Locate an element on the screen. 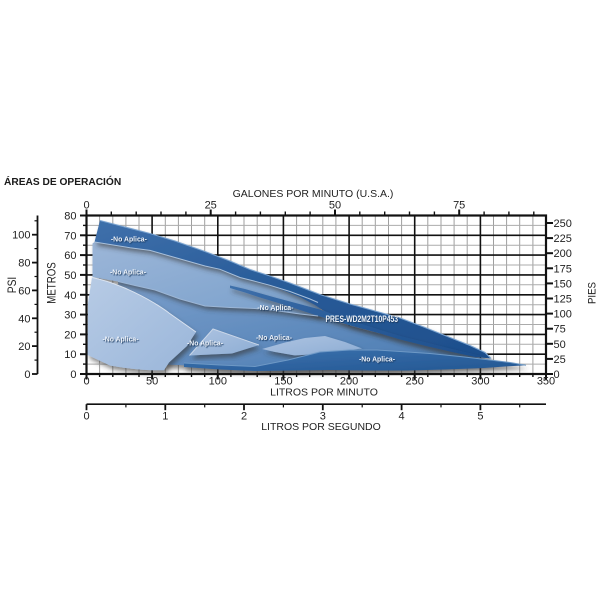  svg-text: 175 is located at coordinates (563, 269).